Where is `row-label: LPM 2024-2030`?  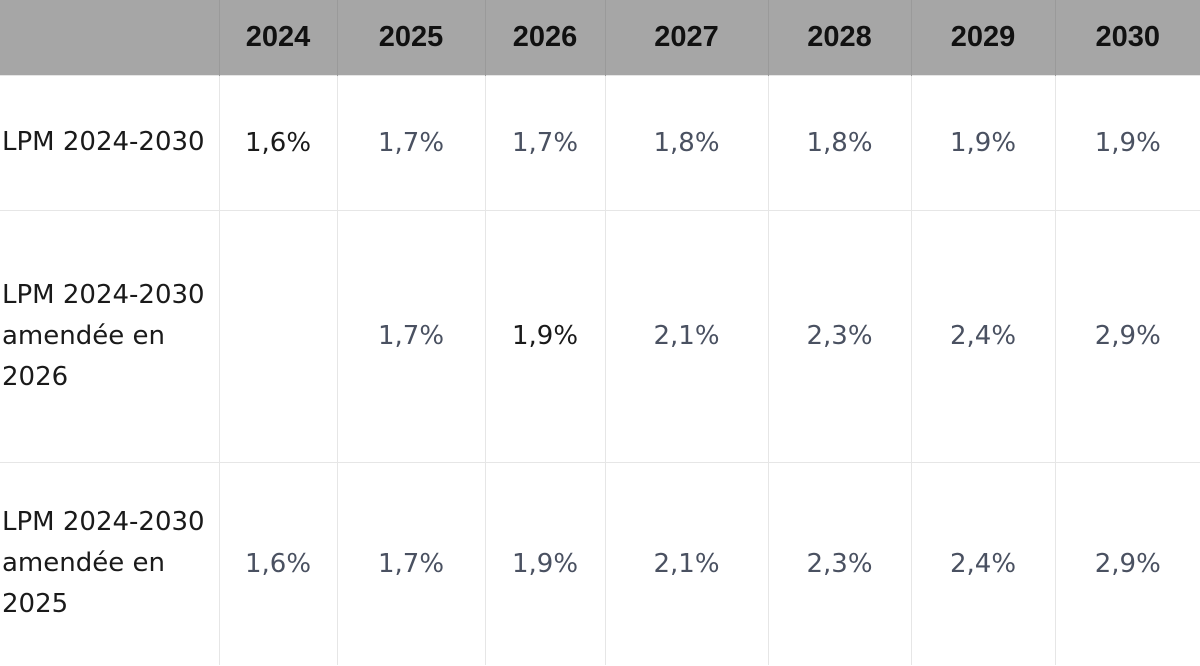 row-label: LPM 2024-2030 is located at coordinates (109, 142).